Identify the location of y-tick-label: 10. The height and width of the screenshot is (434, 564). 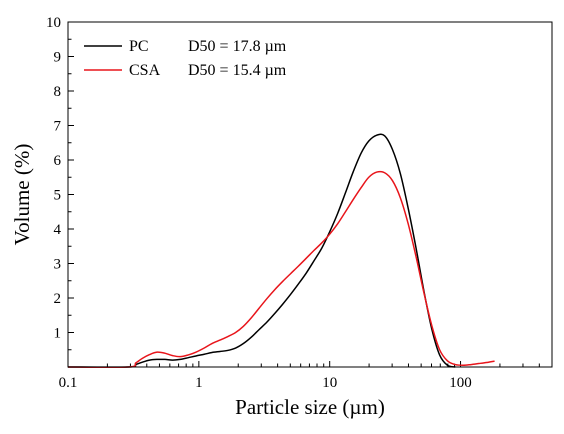
(53, 23).